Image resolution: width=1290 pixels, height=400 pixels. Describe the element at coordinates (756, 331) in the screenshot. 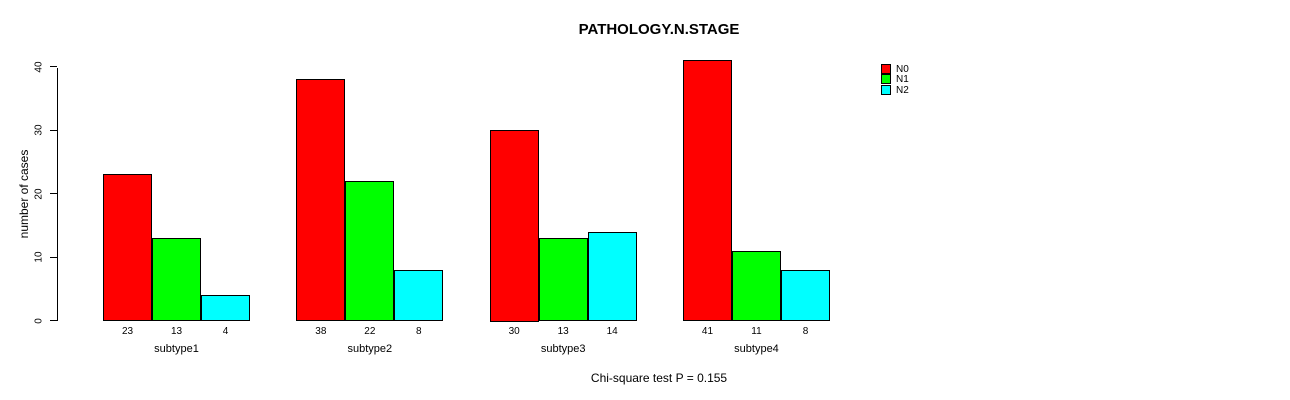

I see `bar-value-label: 11` at that location.